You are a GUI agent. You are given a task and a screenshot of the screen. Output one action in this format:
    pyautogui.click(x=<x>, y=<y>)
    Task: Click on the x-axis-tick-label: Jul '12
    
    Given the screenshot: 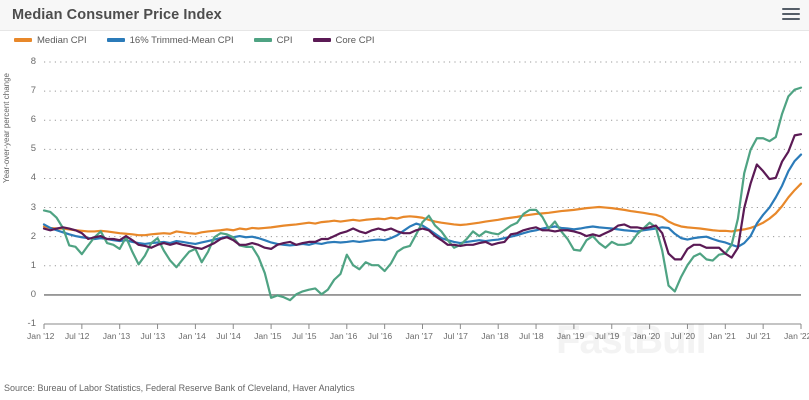 What is the action you would take?
    pyautogui.click(x=77, y=336)
    